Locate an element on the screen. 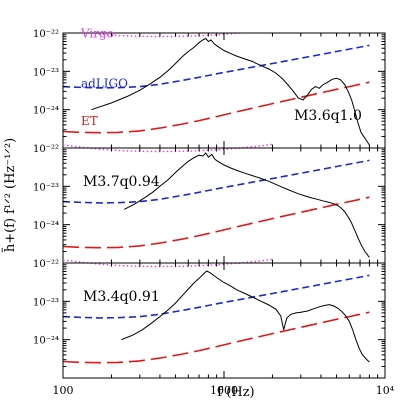 This screenshot has width=411, height=411. panel-1-y-tick-label: 10⁻²⁴ is located at coordinates (46, 111).